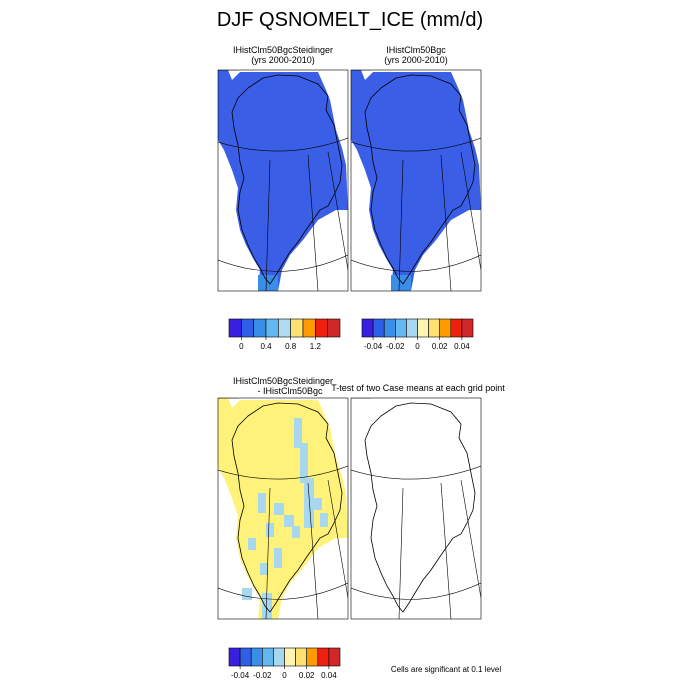 Image resolution: width=700 pixels, height=700 pixels. Describe the element at coordinates (266, 346) in the screenshot. I see `colorbar-label: 0.4` at that location.